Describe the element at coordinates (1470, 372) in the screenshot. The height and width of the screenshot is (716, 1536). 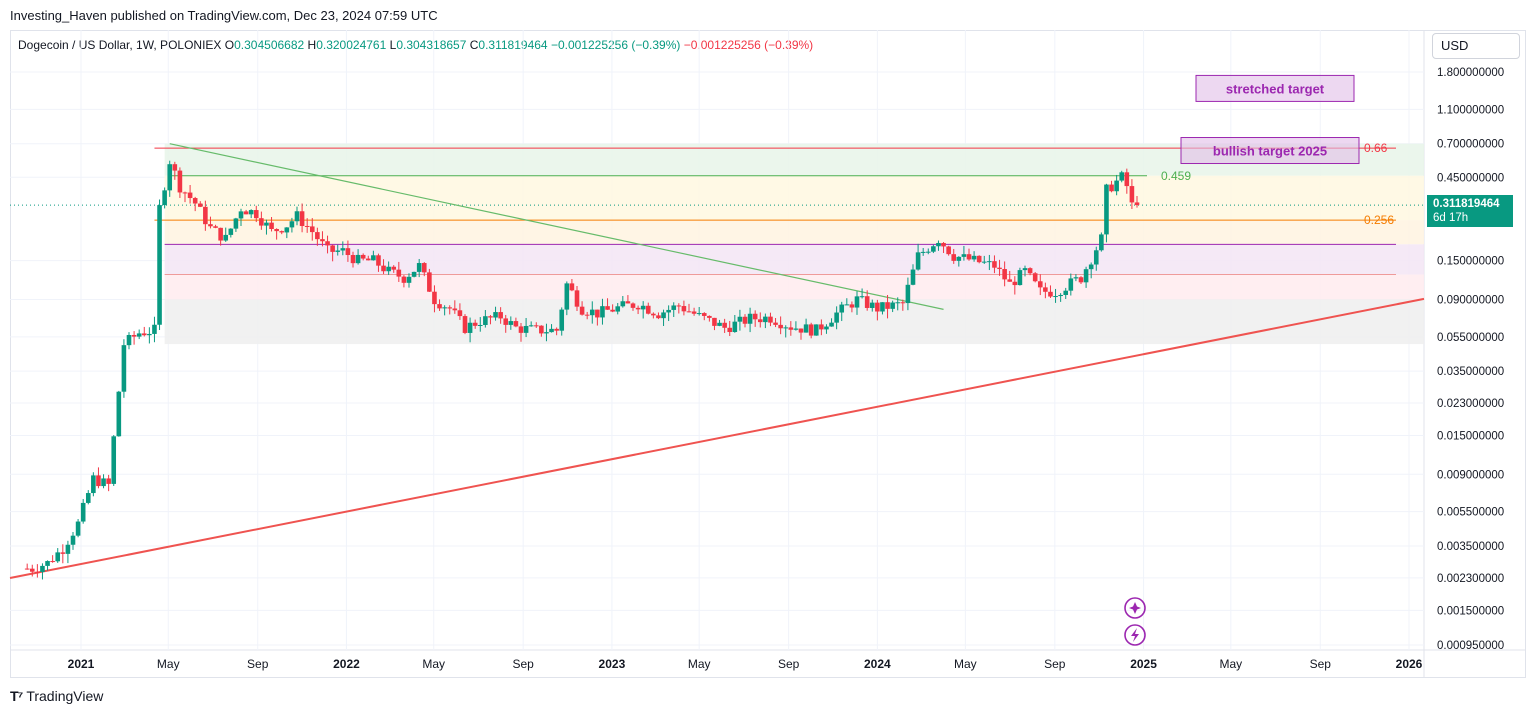
I see `y-tick-label: 0.035000000` at that location.